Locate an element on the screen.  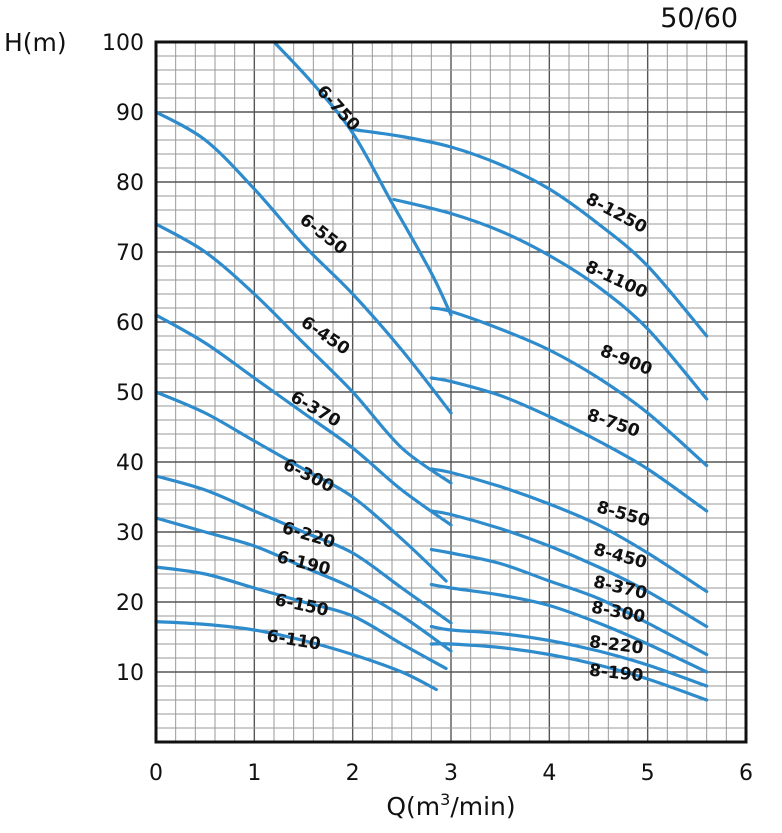
corner-label: 50/60 is located at coordinates (699, 18).